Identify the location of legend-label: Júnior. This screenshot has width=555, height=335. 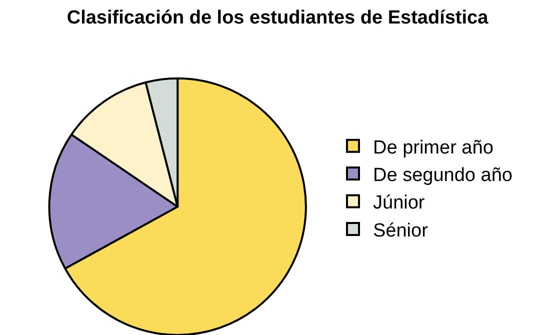
(399, 203).